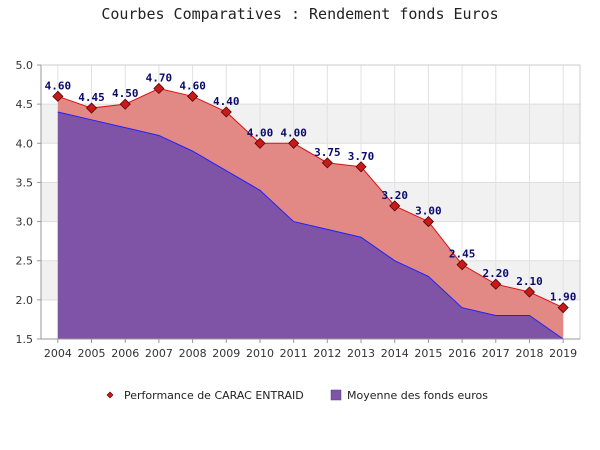  Describe the element at coordinates (462, 353) in the screenshot. I see `x-tick-label: 2016` at that location.